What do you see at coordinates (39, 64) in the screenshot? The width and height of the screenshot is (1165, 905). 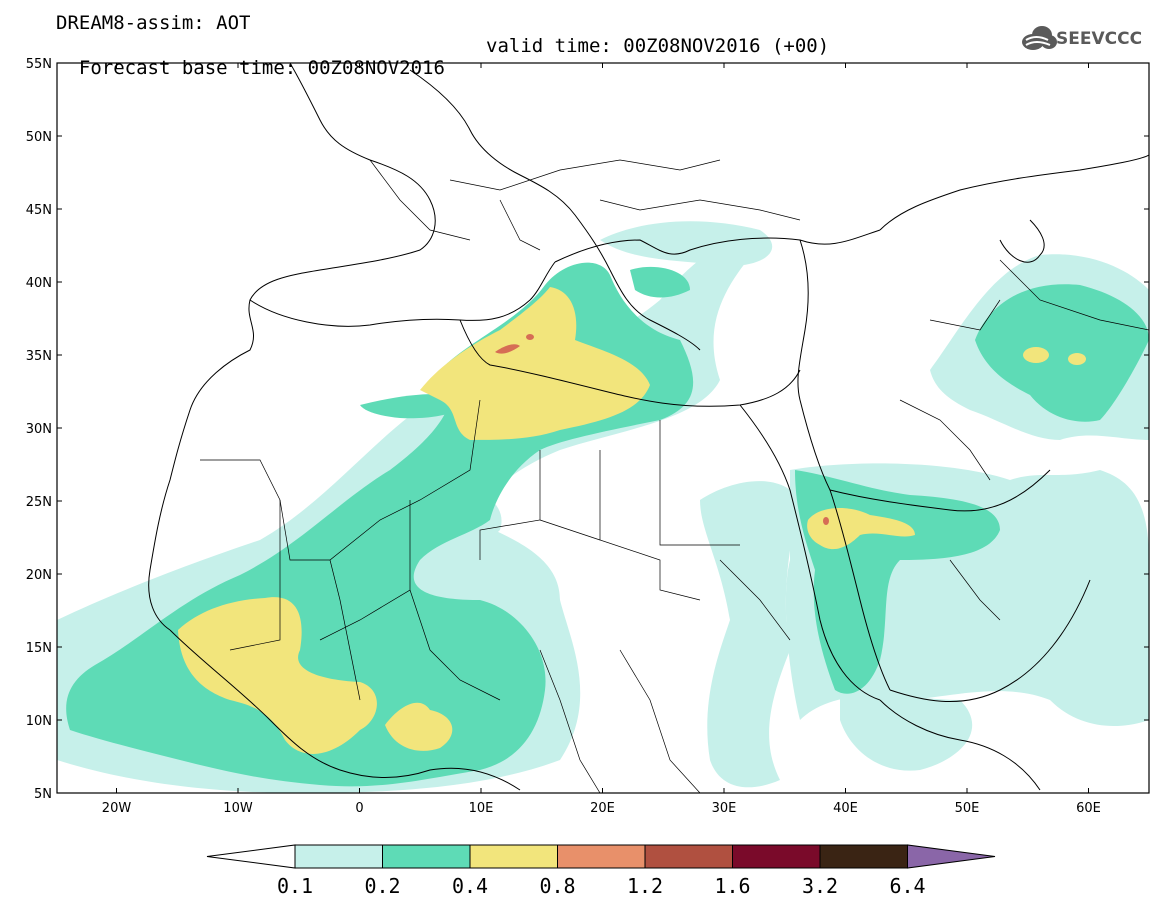 I see `lat-label: 55N` at bounding box center [39, 64].